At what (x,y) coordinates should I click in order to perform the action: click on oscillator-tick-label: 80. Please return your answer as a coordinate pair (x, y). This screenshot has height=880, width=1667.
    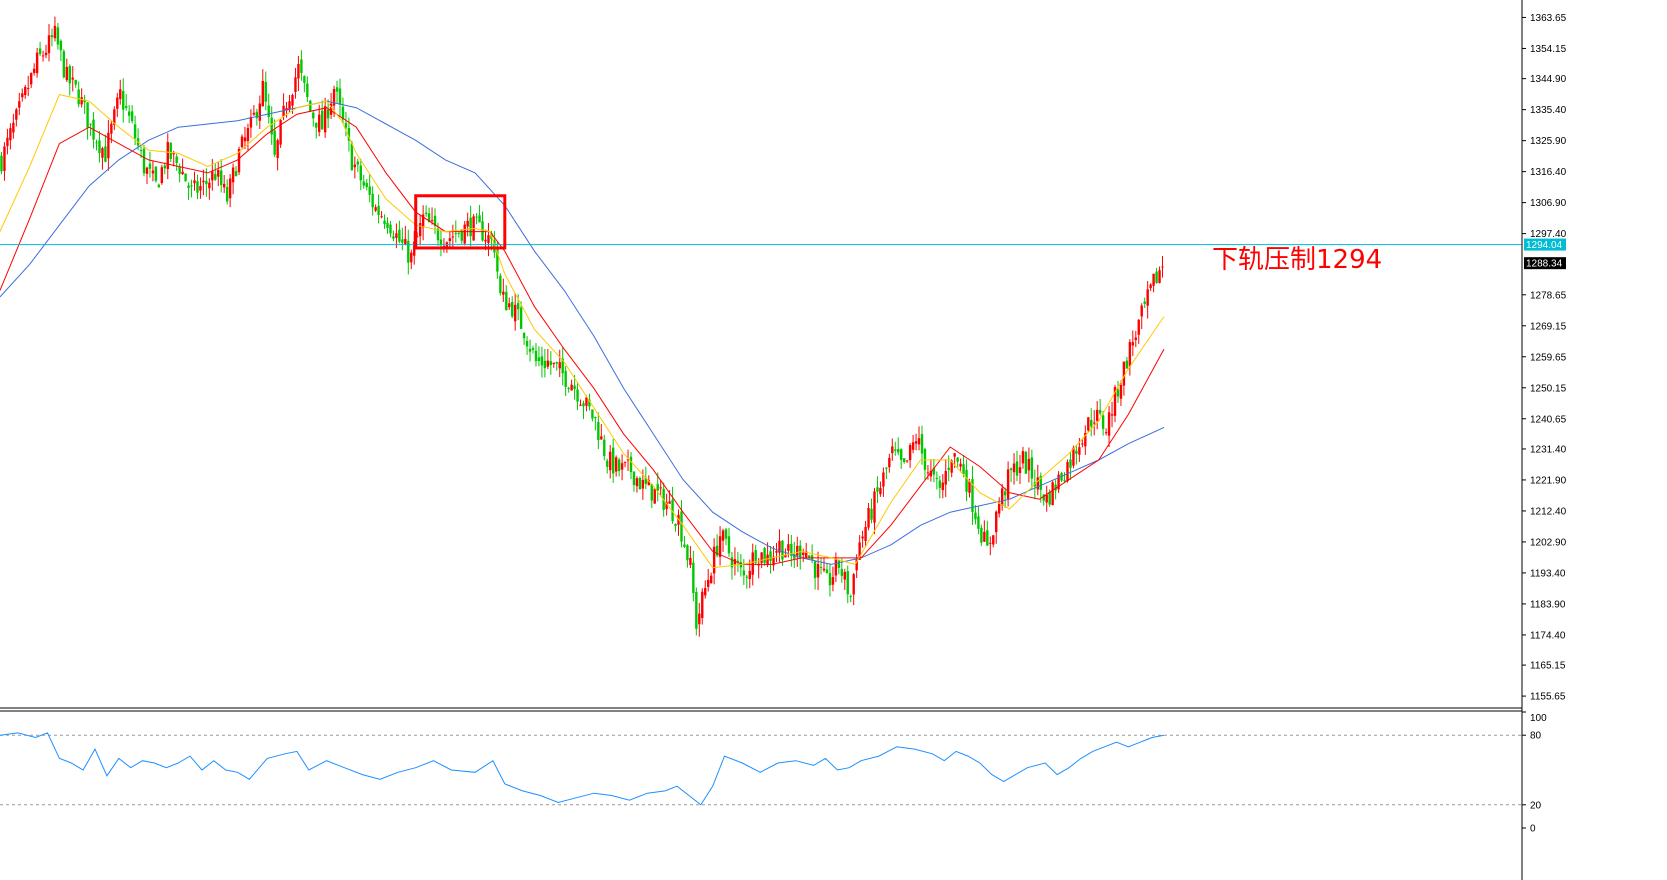
    Looking at the image, I should click on (1536, 736).